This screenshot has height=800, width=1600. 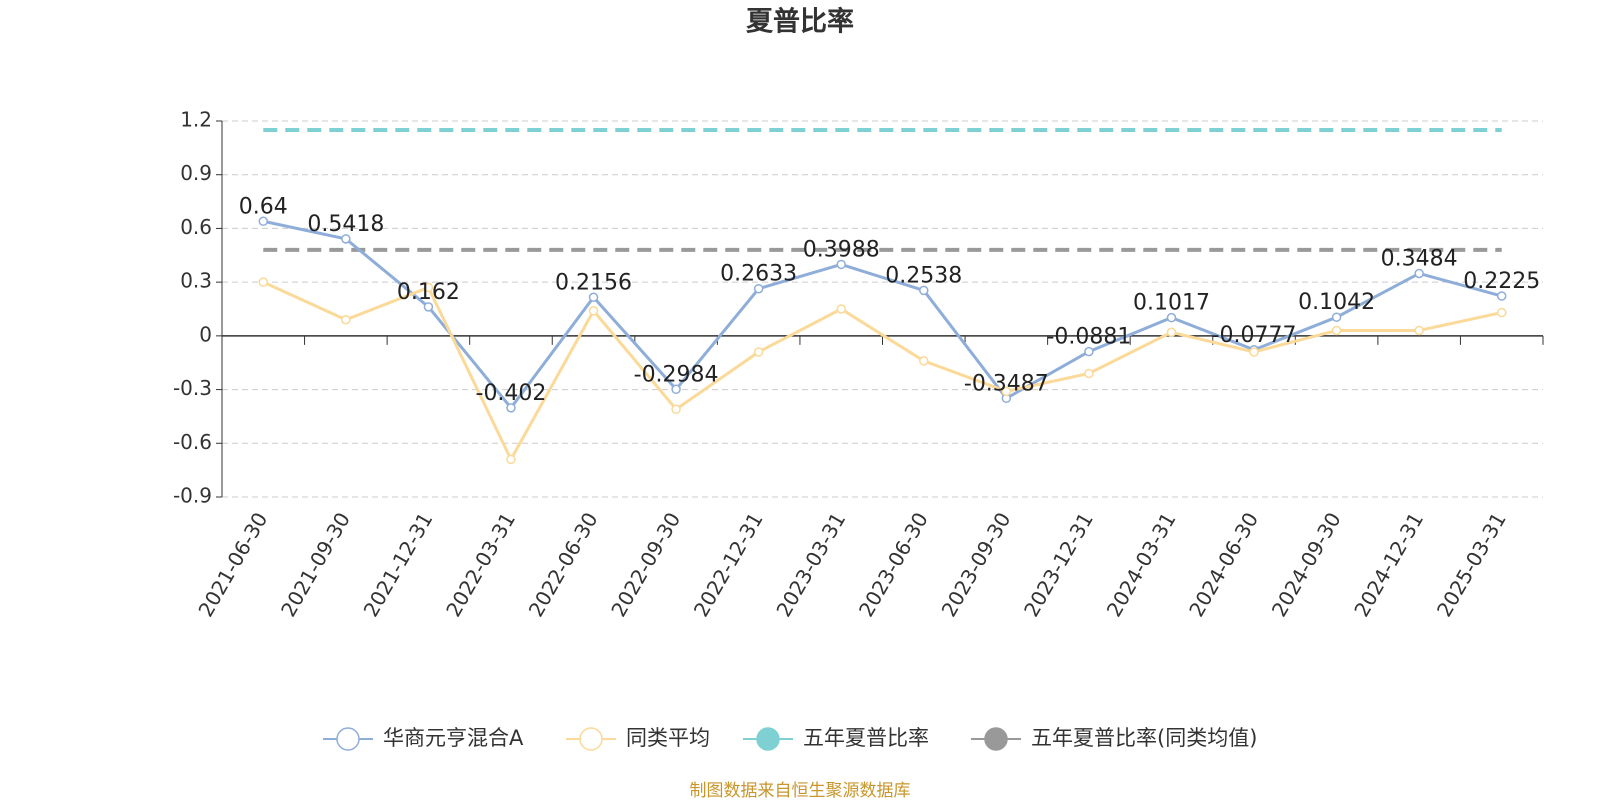 What do you see at coordinates (1141, 564) in the screenshot?
I see `x-tick-label: 2024-03-31` at bounding box center [1141, 564].